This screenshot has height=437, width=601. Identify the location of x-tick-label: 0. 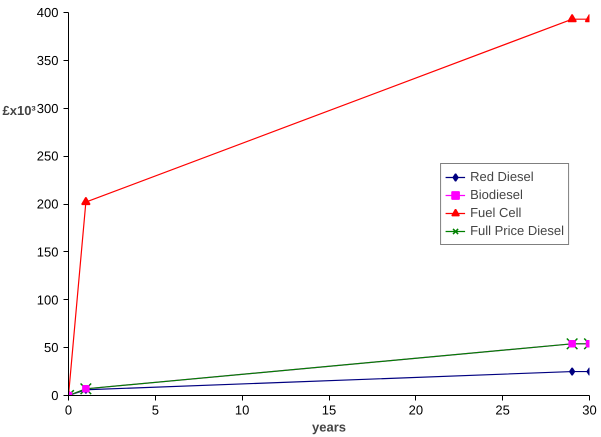
(68, 410).